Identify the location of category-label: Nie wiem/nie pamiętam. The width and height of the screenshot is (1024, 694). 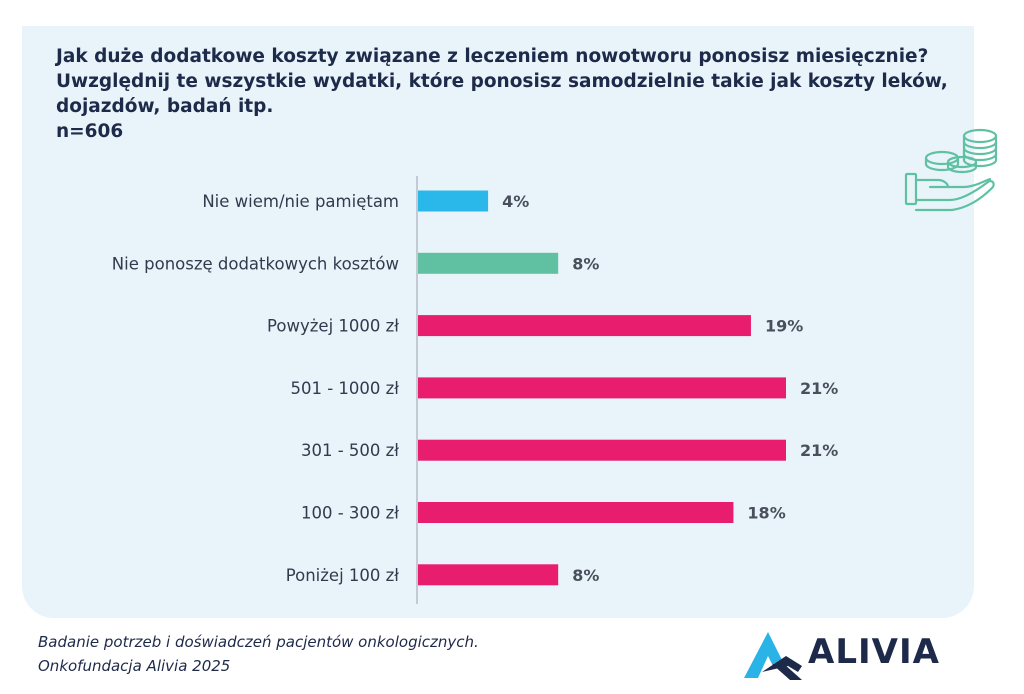
(300, 201).